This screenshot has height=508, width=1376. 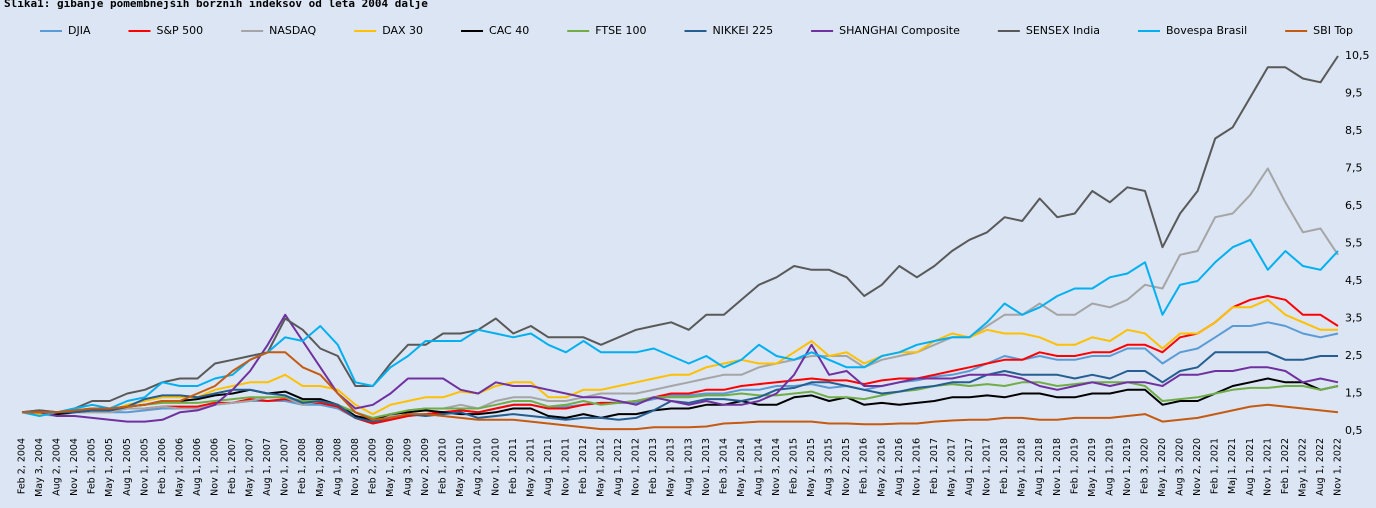 What do you see at coordinates (1039, 467) in the screenshot?
I see `x-tick-label: Aug 1, 2018` at bounding box center [1039, 467].